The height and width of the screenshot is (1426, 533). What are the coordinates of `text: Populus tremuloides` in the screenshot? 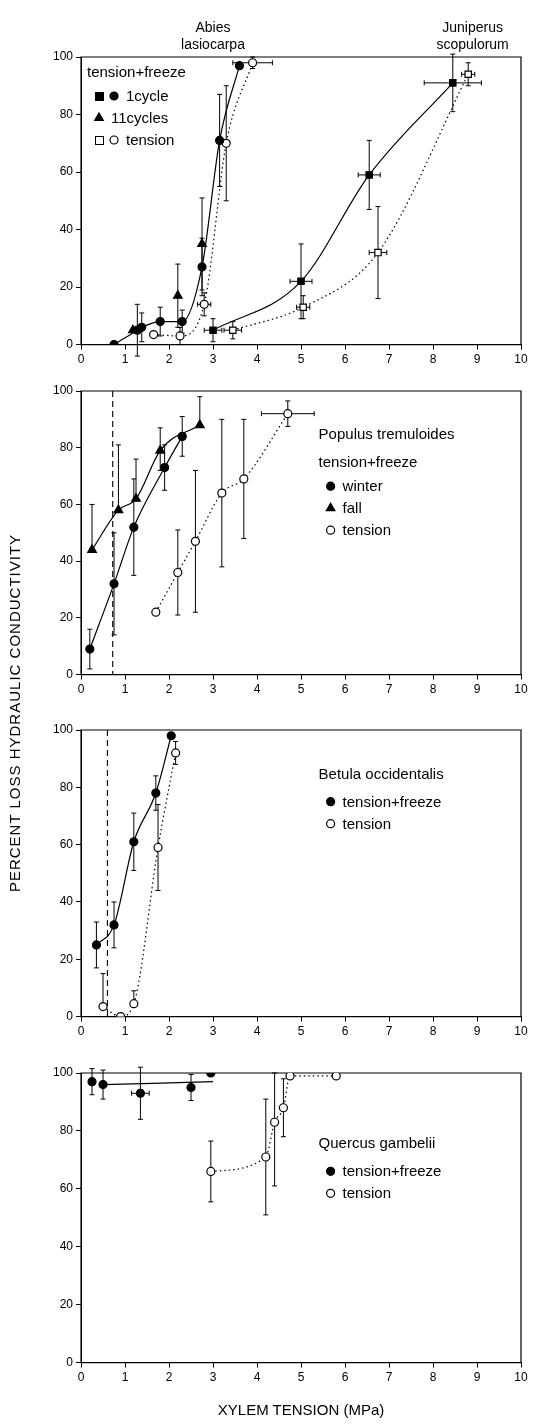 It's located at (386, 434).